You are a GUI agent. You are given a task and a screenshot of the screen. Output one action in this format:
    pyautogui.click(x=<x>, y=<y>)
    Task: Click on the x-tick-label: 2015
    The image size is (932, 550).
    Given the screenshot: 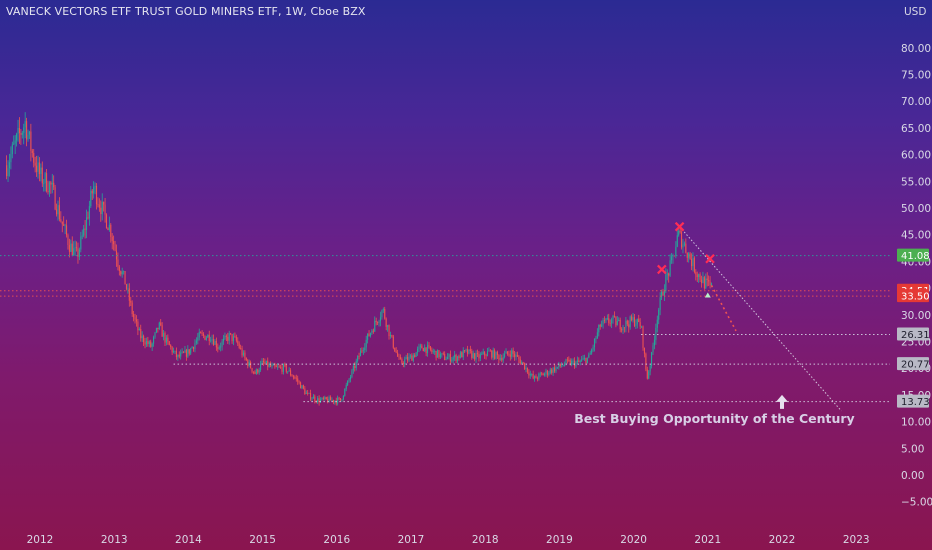 What is the action you would take?
    pyautogui.click(x=262, y=540)
    